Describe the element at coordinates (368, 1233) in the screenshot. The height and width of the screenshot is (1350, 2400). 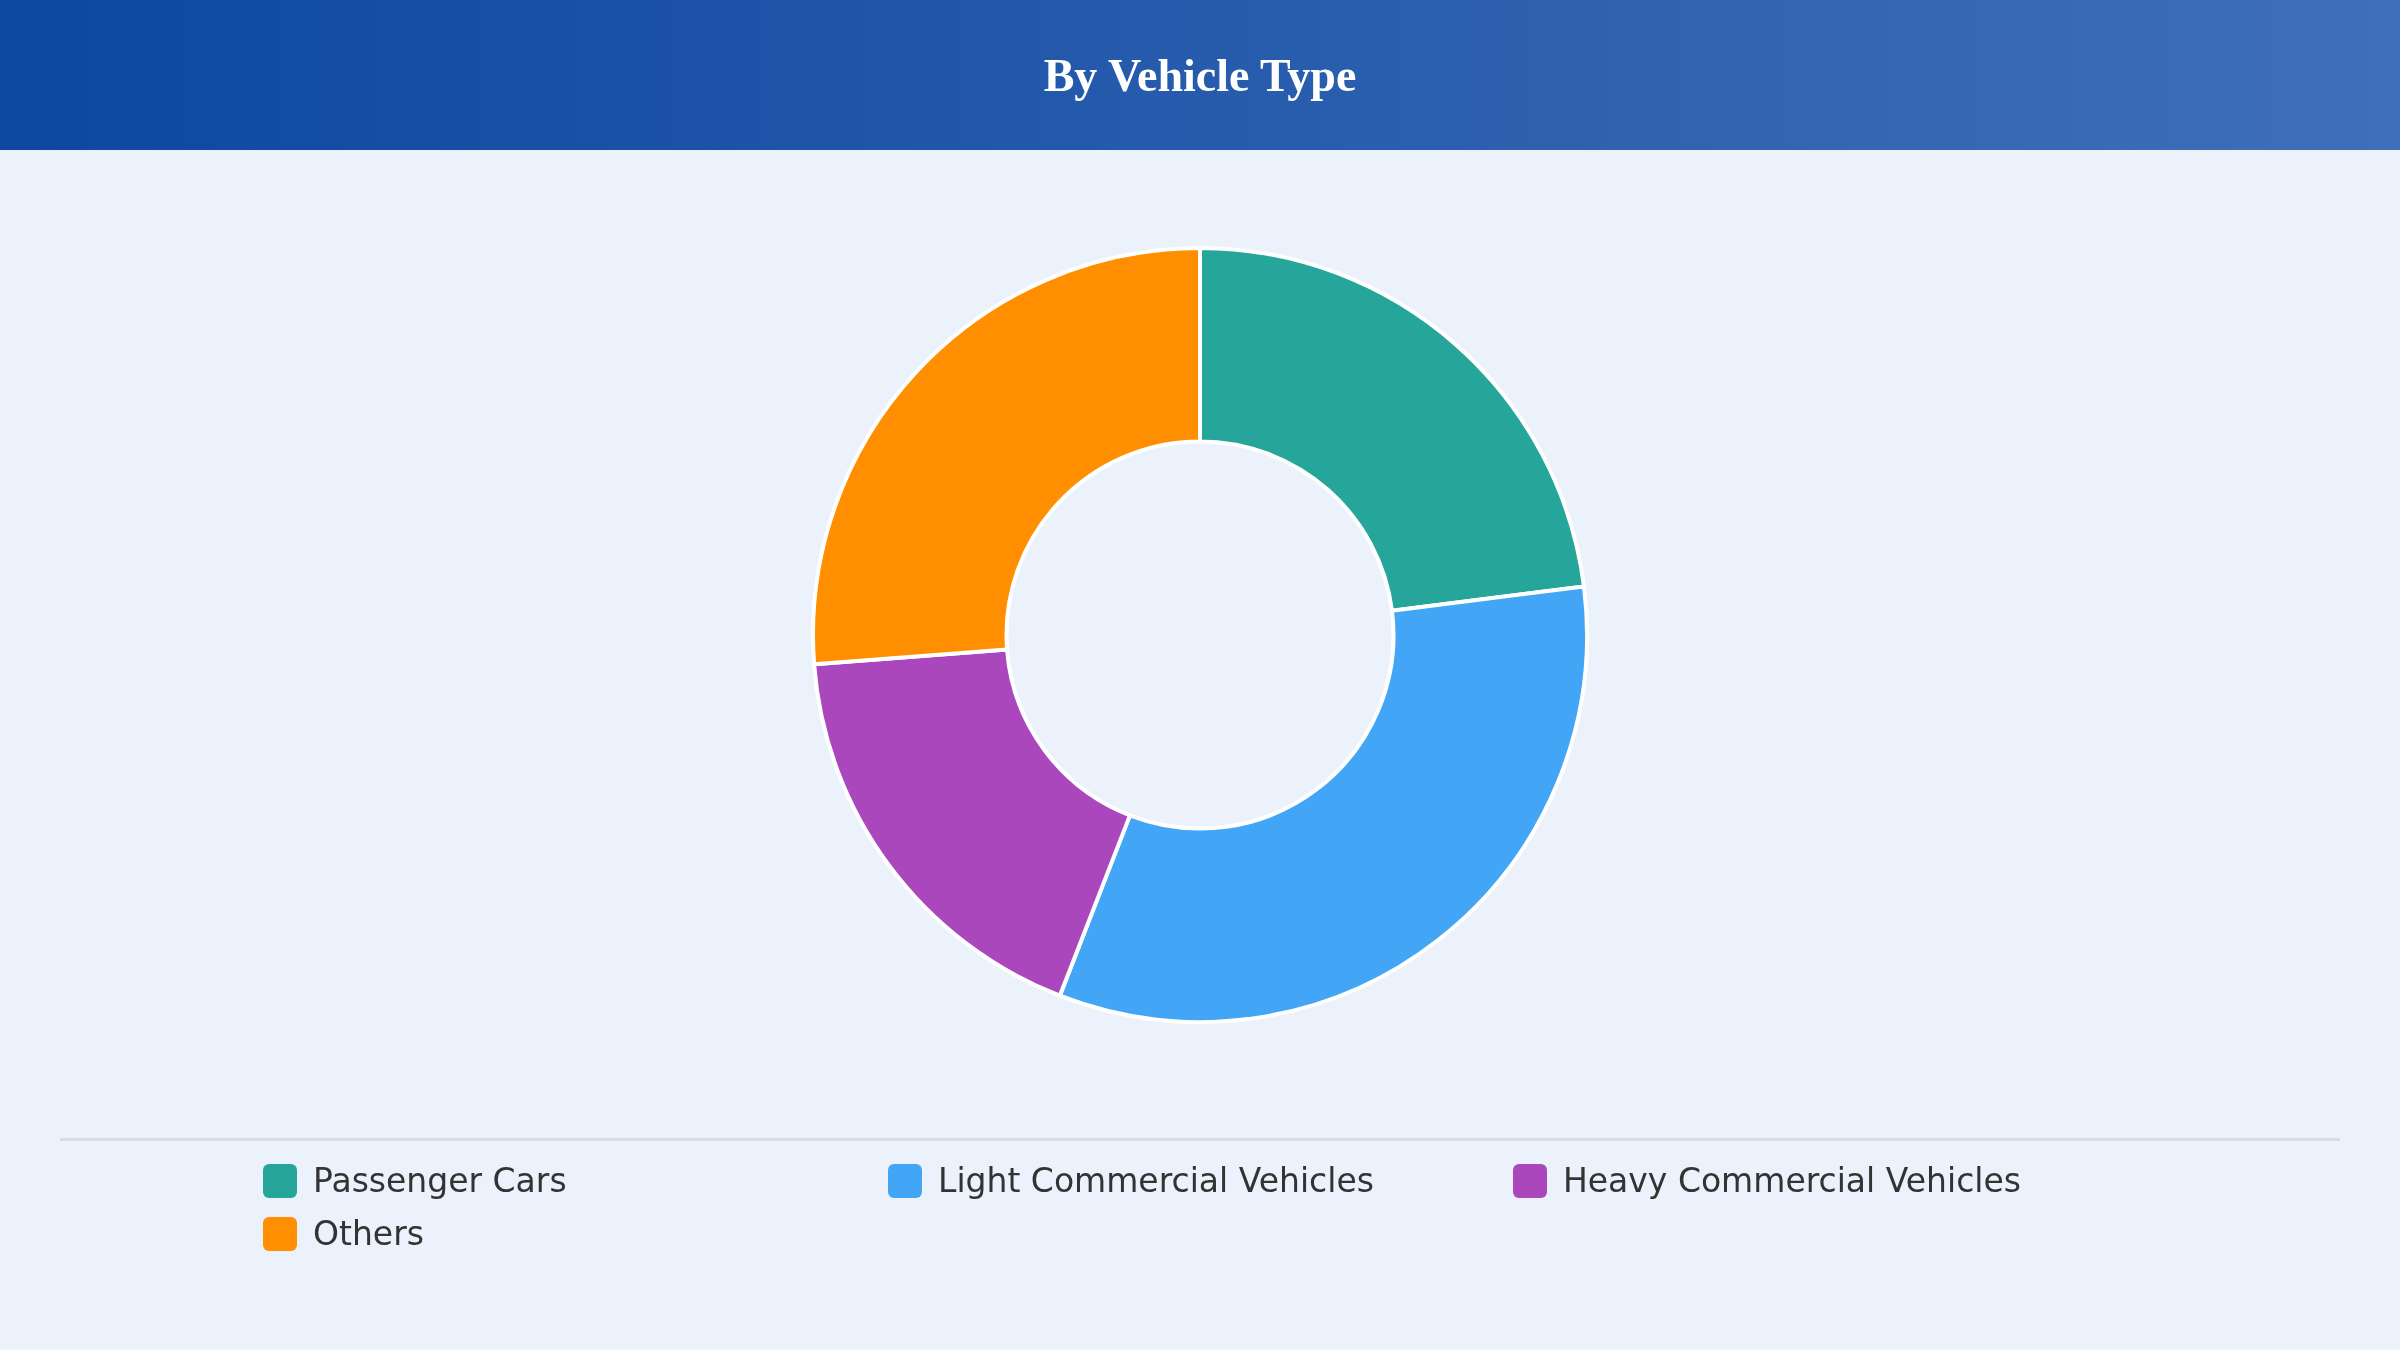
I see `legend-label: Others` at that location.